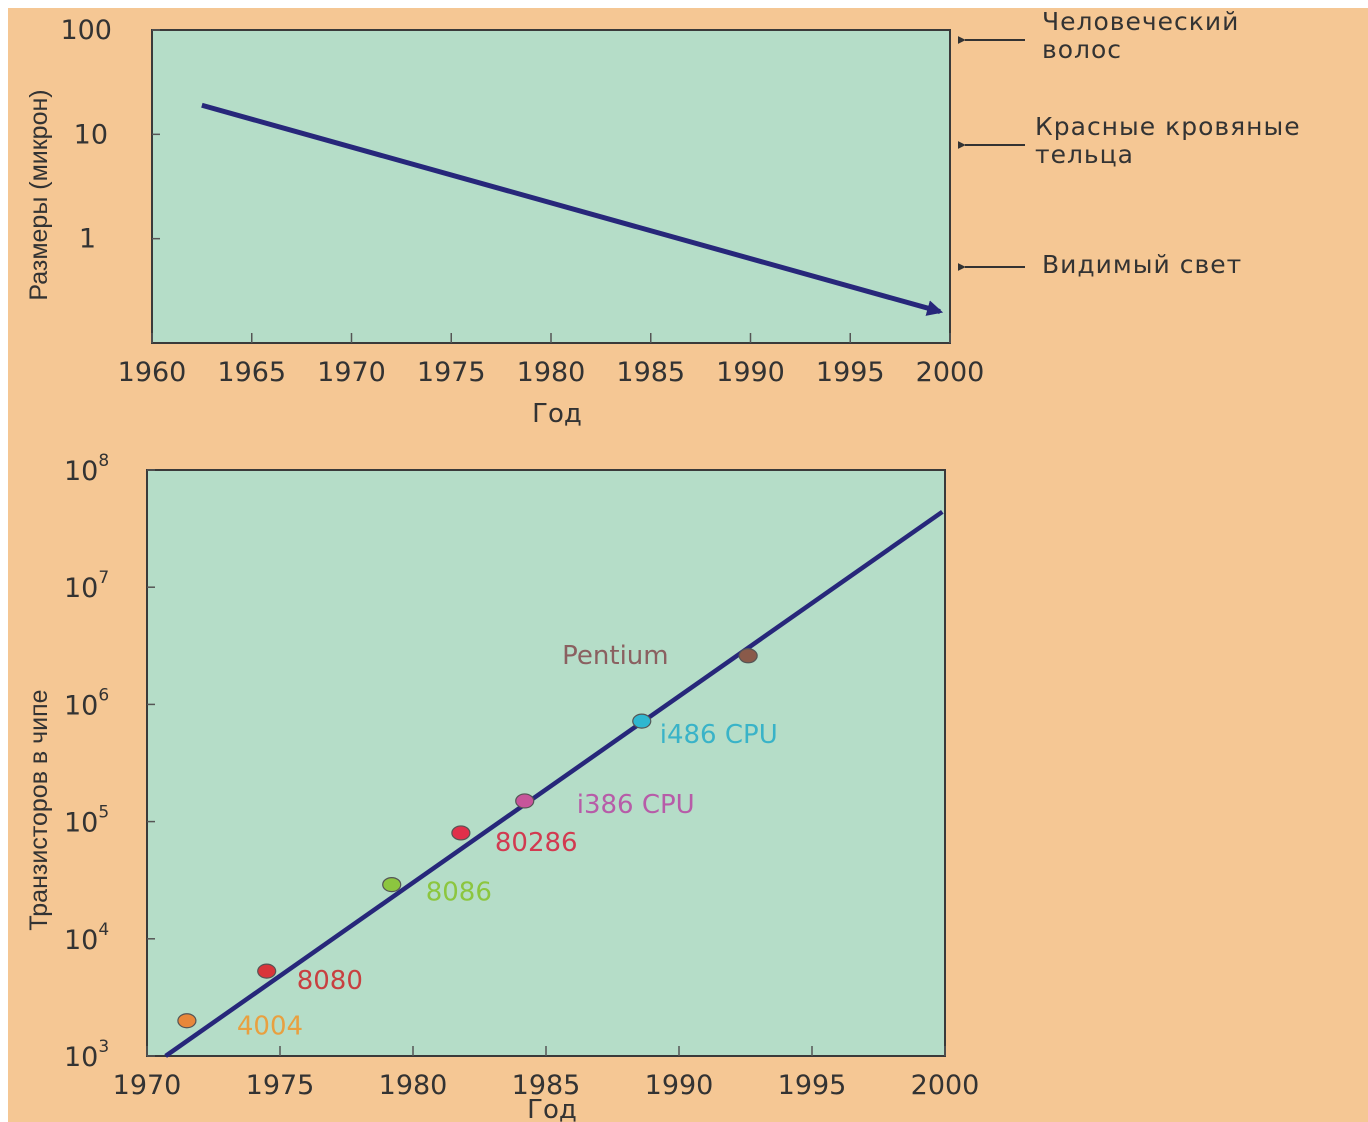 This screenshot has height=1122, width=1368. Describe the element at coordinates (270, 1027) in the screenshot. I see `point-label: 4004` at that location.